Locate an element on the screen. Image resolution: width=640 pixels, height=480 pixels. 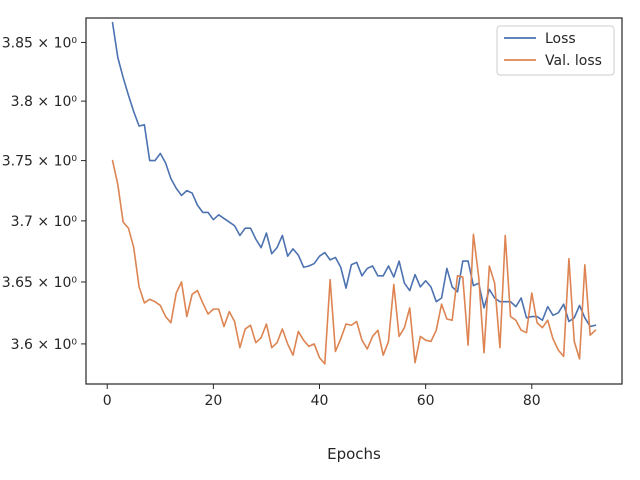
legend-label-loss: Loss is located at coordinates (560, 39).